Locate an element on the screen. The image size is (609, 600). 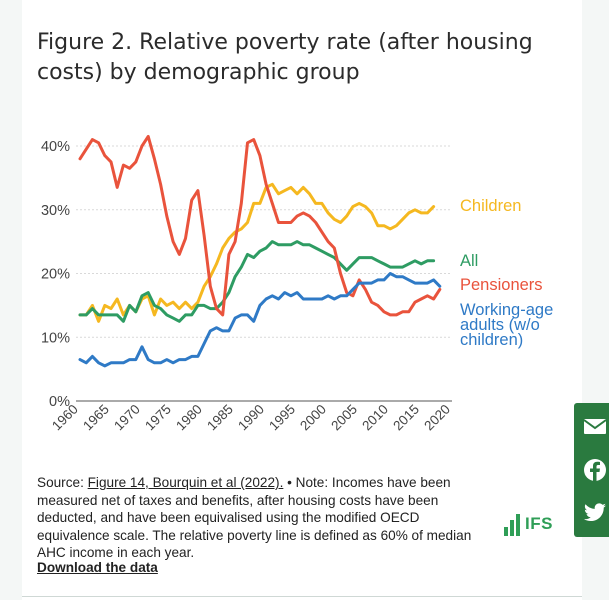
y-tick-label: 10% is located at coordinates (55, 338).